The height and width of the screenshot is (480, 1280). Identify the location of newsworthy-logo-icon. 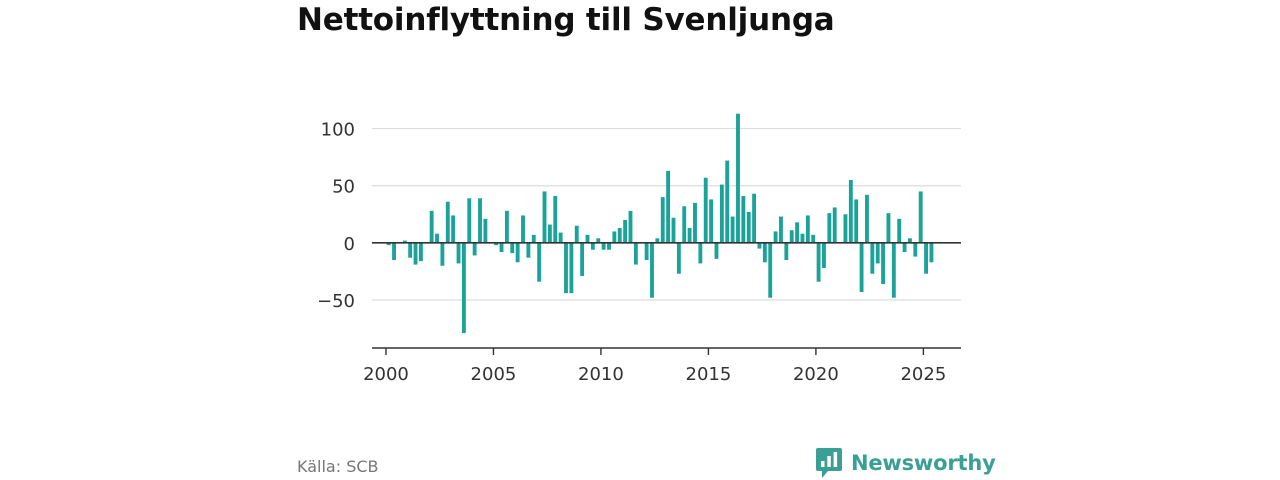
(829, 463).